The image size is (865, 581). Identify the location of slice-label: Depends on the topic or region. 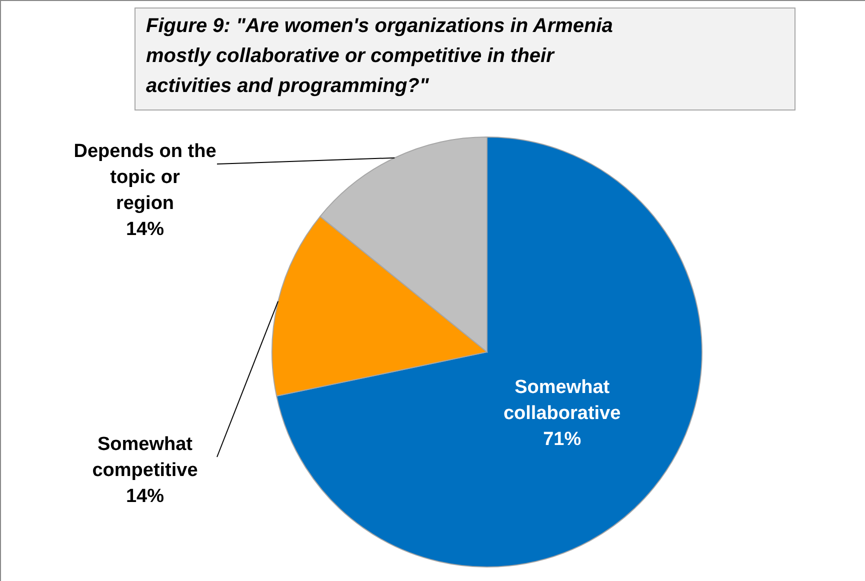
(145, 177).